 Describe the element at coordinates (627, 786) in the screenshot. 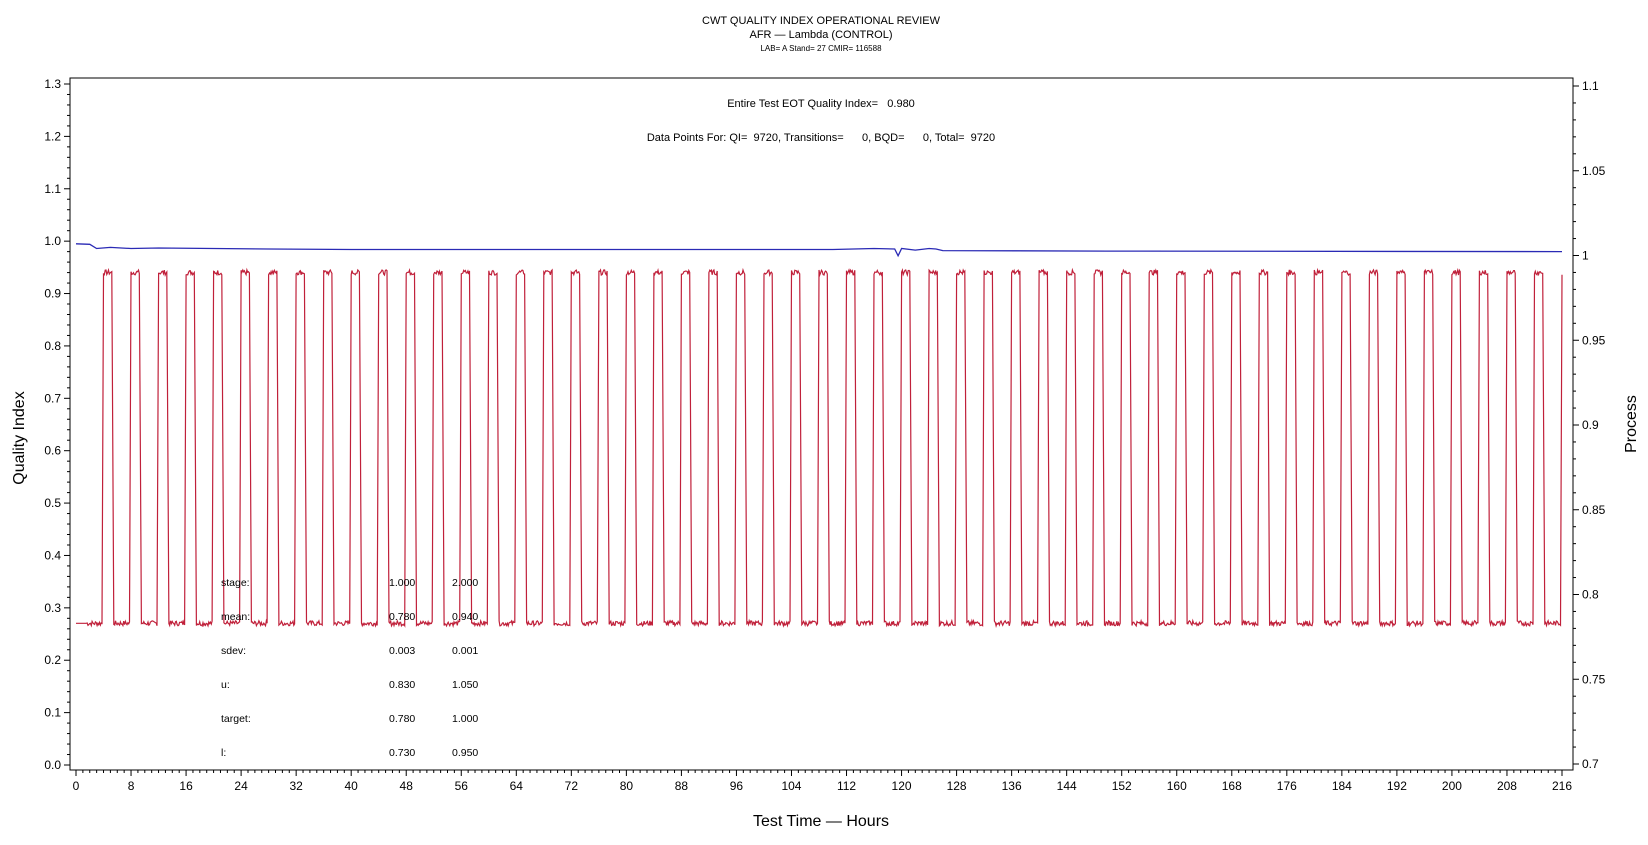

I see `x-tick-label: 80` at that location.